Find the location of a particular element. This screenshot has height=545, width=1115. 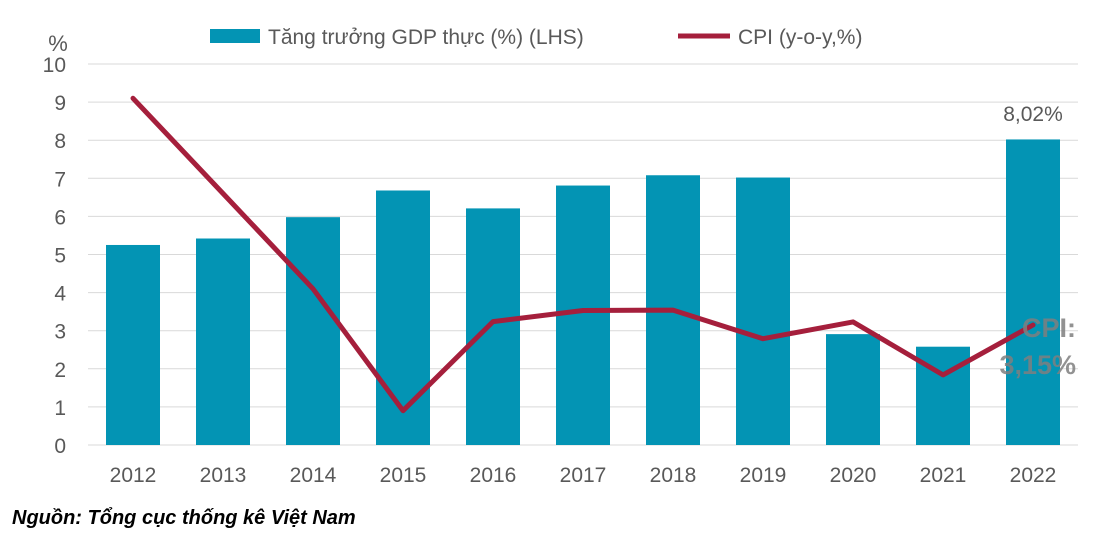

gdp-2022-data-label: 8,02% is located at coordinates (1033, 114).